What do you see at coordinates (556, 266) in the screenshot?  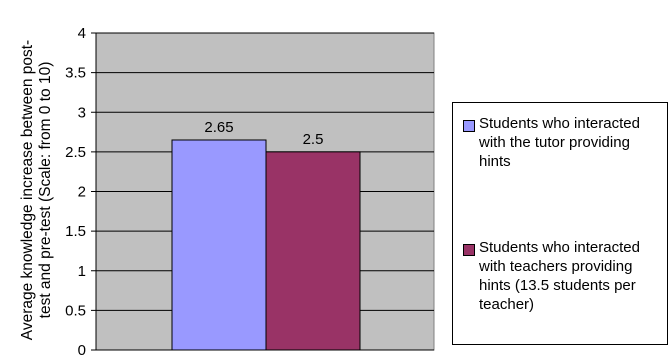 I see `legend-label-teachers-line-2: with teachers providing` at bounding box center [556, 266].